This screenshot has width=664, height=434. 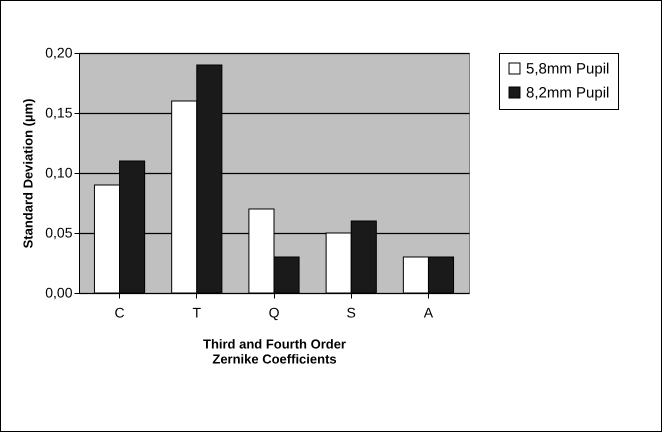 I want to click on y-tick-label: 0,10, so click(x=59, y=172).